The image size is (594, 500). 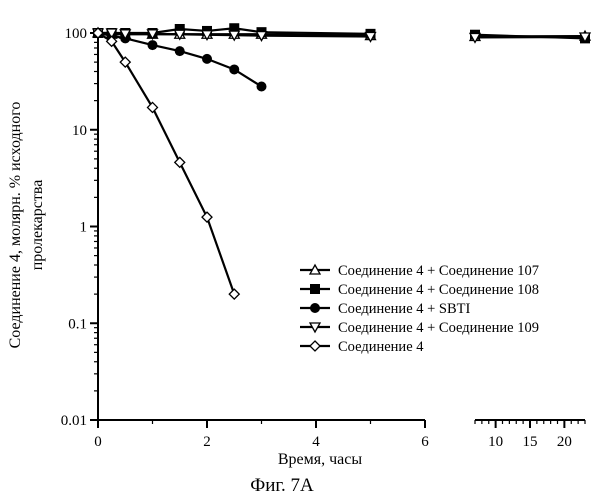 I want to click on y-tick-label: 0.1, so click(x=77, y=324).